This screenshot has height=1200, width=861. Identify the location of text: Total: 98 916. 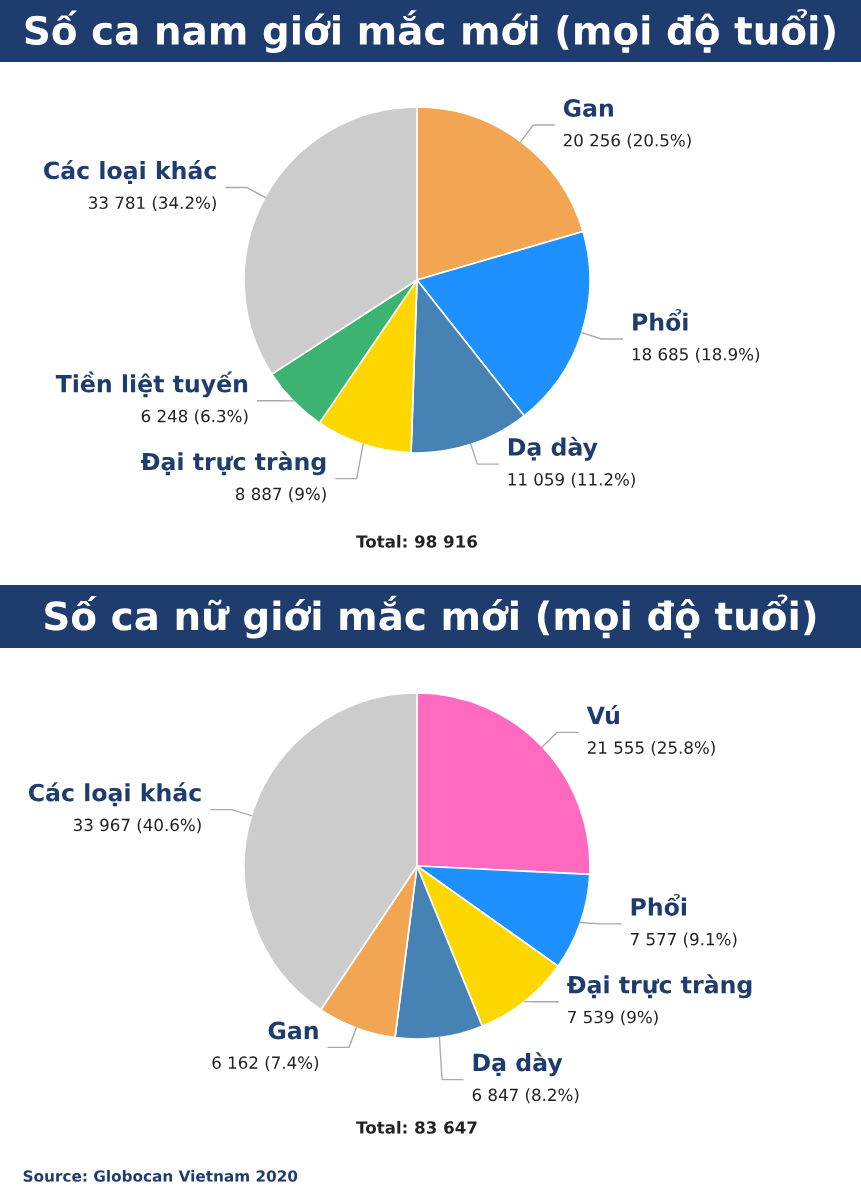
(416, 541).